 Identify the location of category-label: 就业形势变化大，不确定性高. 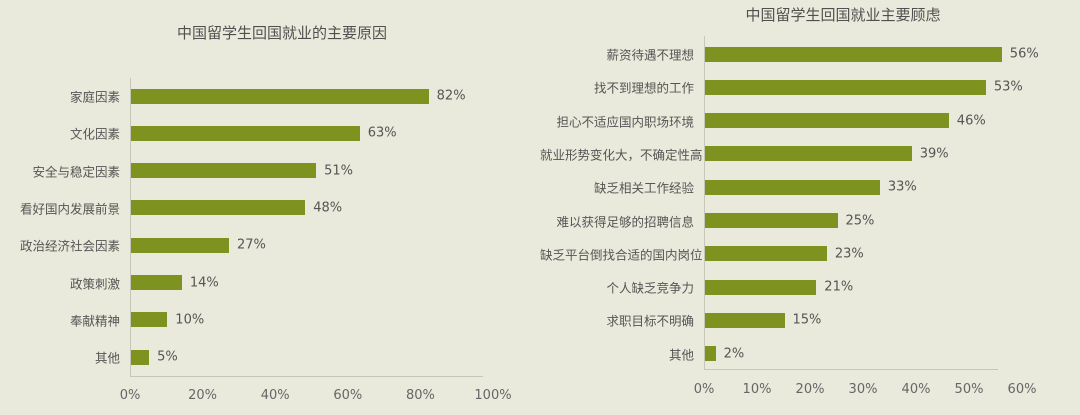
(621, 155).